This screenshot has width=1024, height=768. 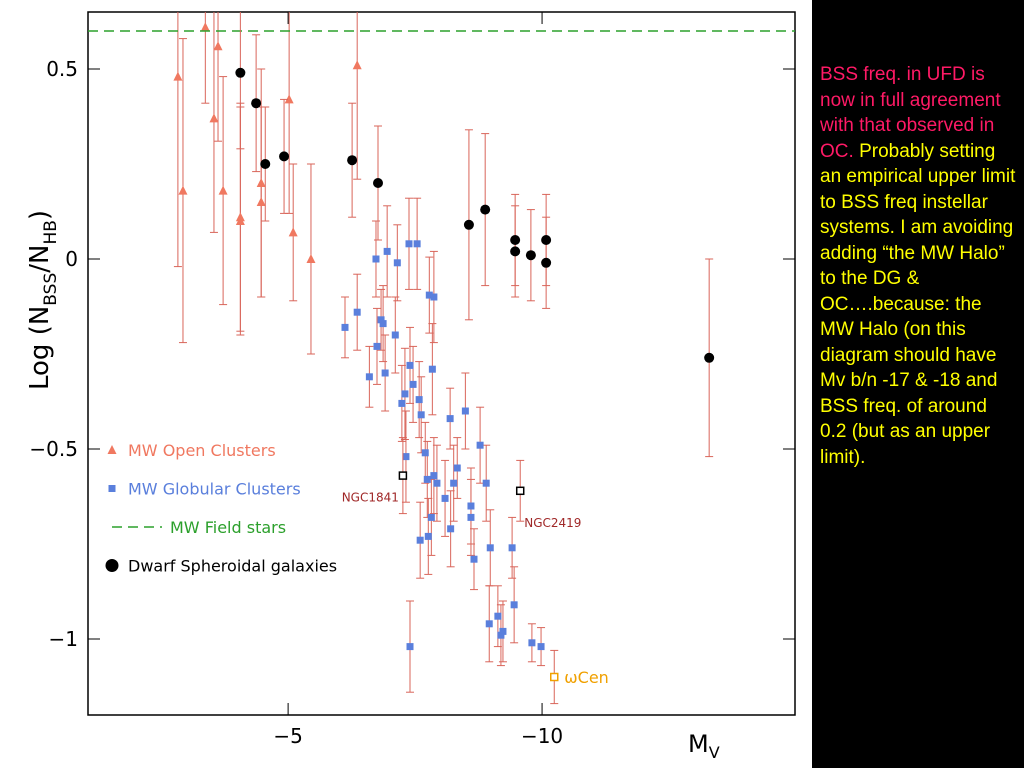 What do you see at coordinates (202, 450) in the screenshot?
I see `legend-label: MW Open Clusters` at bounding box center [202, 450].